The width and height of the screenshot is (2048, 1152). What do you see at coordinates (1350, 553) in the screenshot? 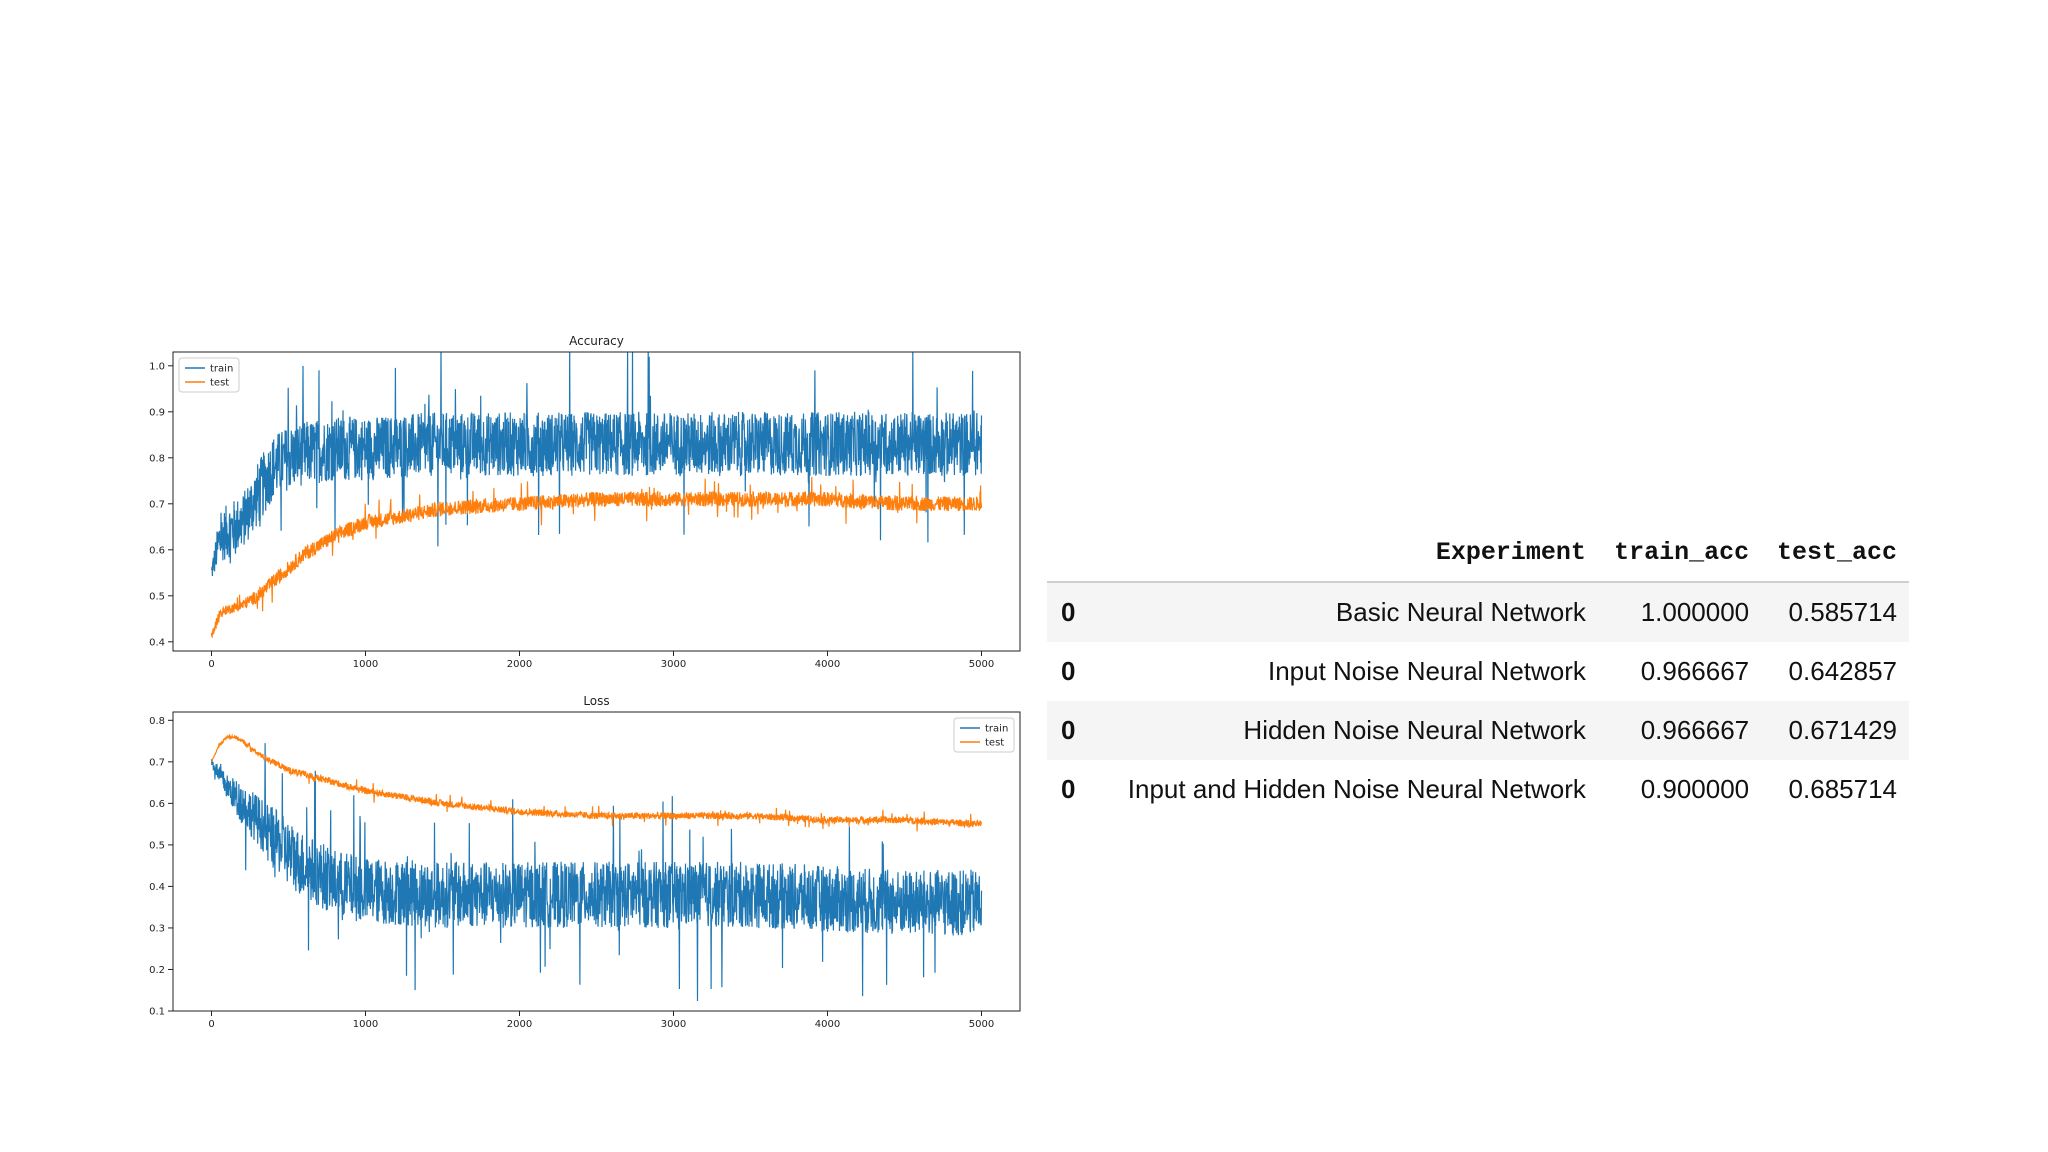
I see `column-header-experiment: Experiment` at bounding box center [1350, 553].